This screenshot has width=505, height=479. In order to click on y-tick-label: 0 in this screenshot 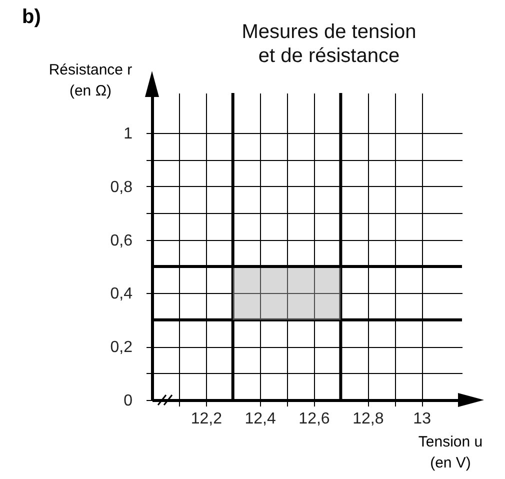, I will do `click(128, 401)`.